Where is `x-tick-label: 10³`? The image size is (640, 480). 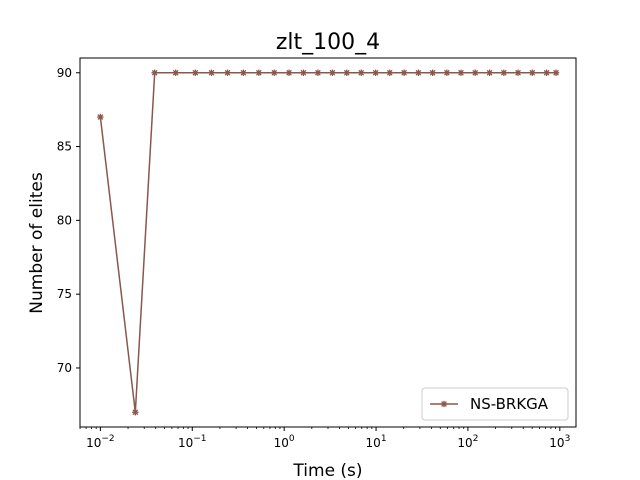
x-tick-label: 10³ is located at coordinates (559, 442).